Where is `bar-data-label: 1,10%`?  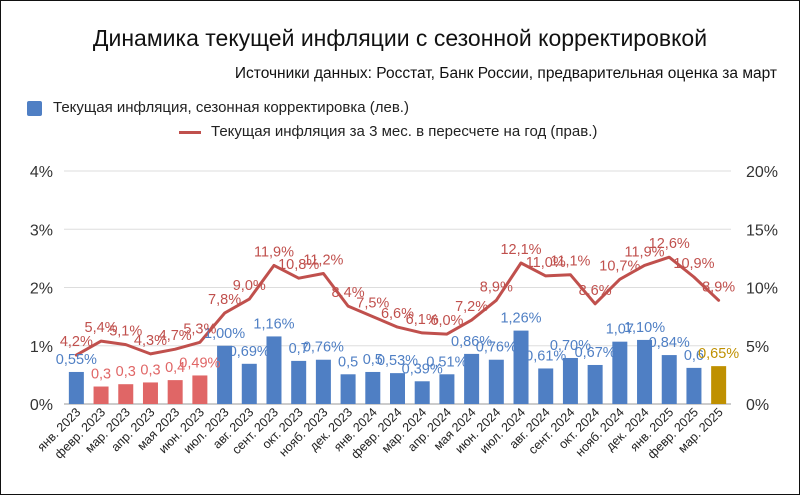 bar-data-label: 1,10% is located at coordinates (644, 328).